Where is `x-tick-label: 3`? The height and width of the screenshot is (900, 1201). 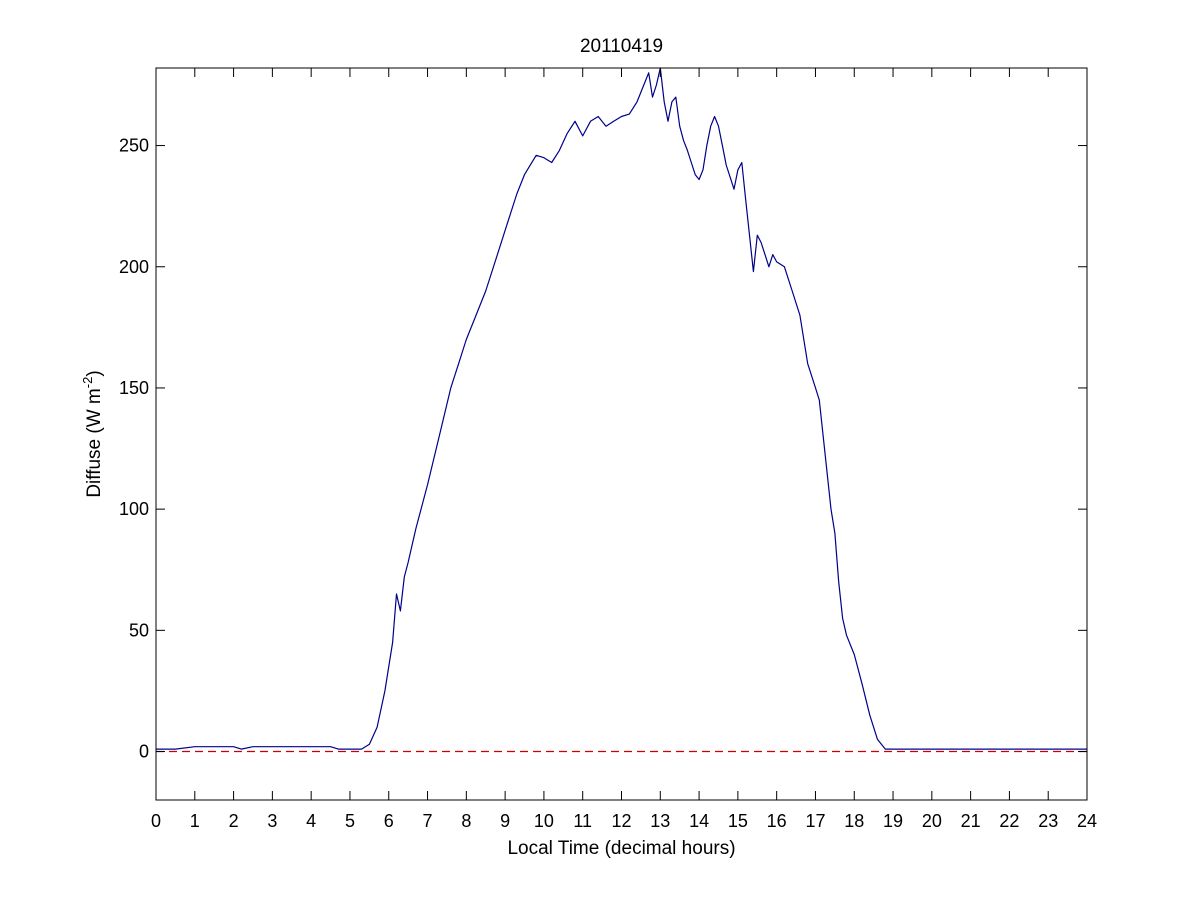
x-tick-label: 3 is located at coordinates (272, 821).